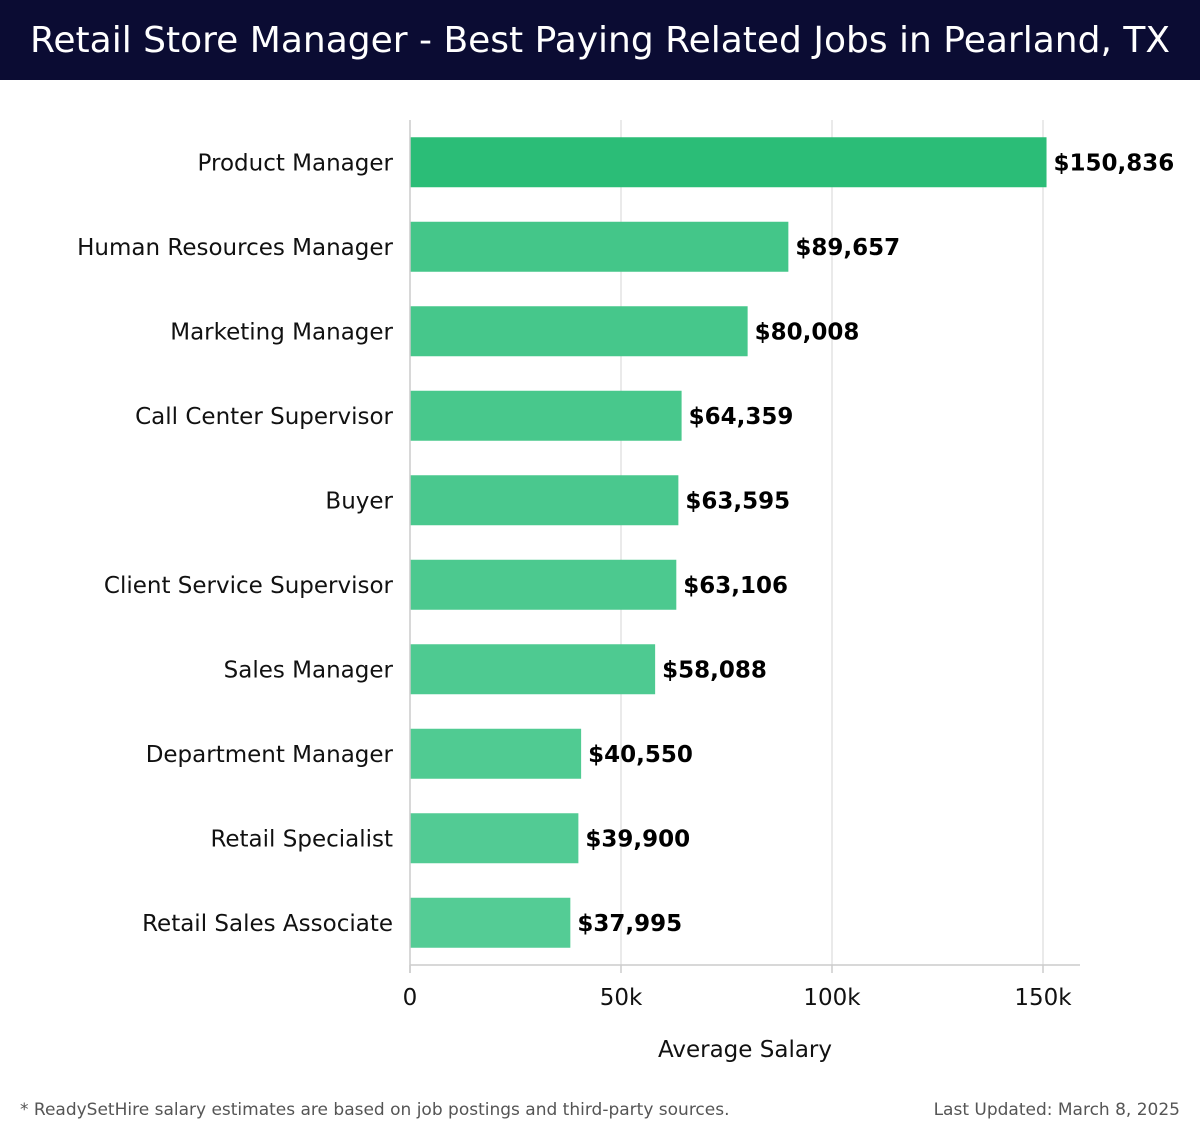 The image size is (1200, 1140). Describe the element at coordinates (533, 669) in the screenshot. I see `bar-sales-manager` at that location.